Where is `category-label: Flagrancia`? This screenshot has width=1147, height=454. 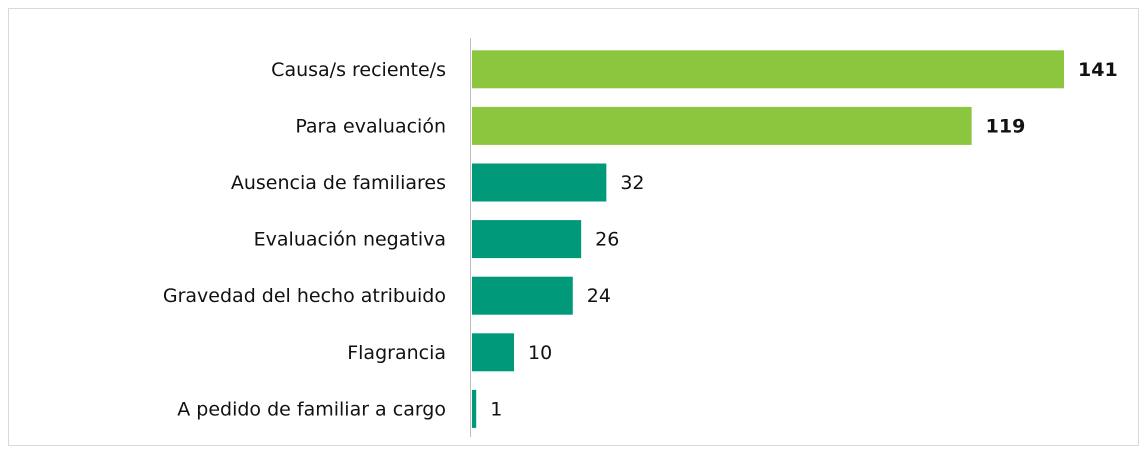 category-label: Flagrancia is located at coordinates (396, 353).